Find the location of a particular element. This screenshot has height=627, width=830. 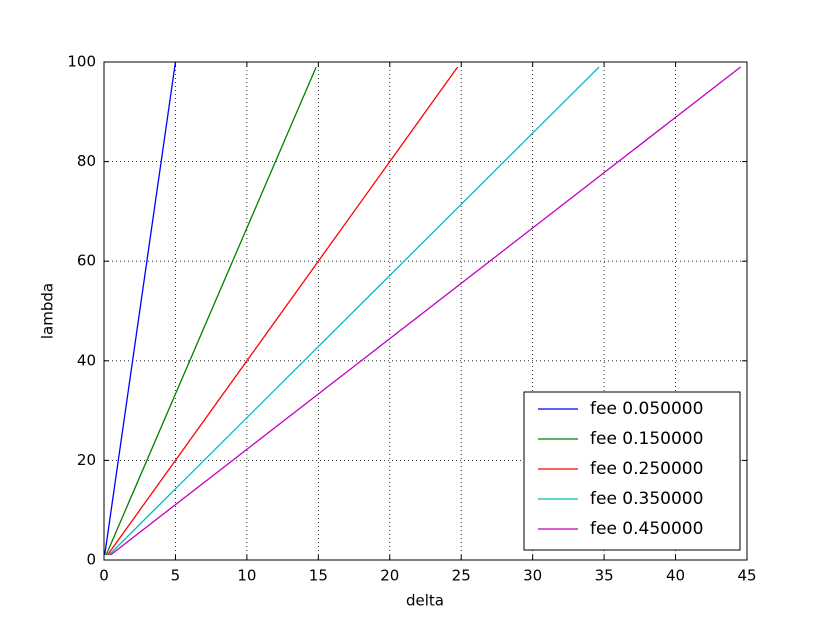

x-tick-label: 15 is located at coordinates (318, 576).